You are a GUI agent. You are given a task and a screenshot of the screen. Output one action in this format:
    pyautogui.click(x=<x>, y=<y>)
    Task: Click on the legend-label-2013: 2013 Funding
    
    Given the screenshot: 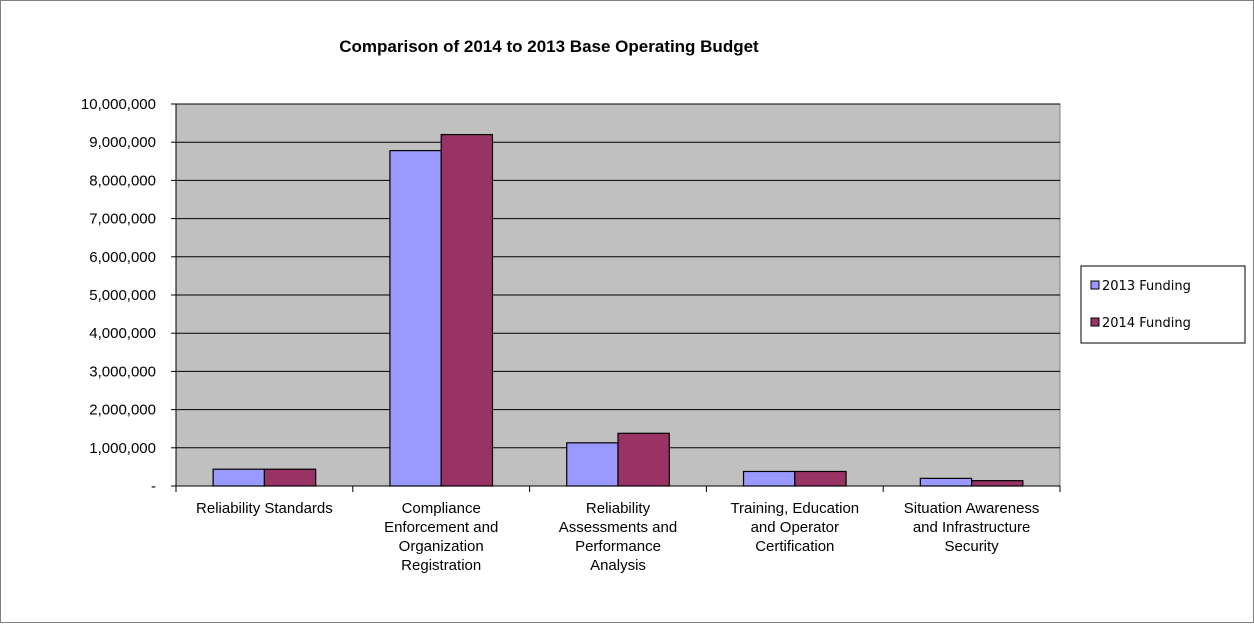 What is the action you would take?
    pyautogui.click(x=1146, y=286)
    